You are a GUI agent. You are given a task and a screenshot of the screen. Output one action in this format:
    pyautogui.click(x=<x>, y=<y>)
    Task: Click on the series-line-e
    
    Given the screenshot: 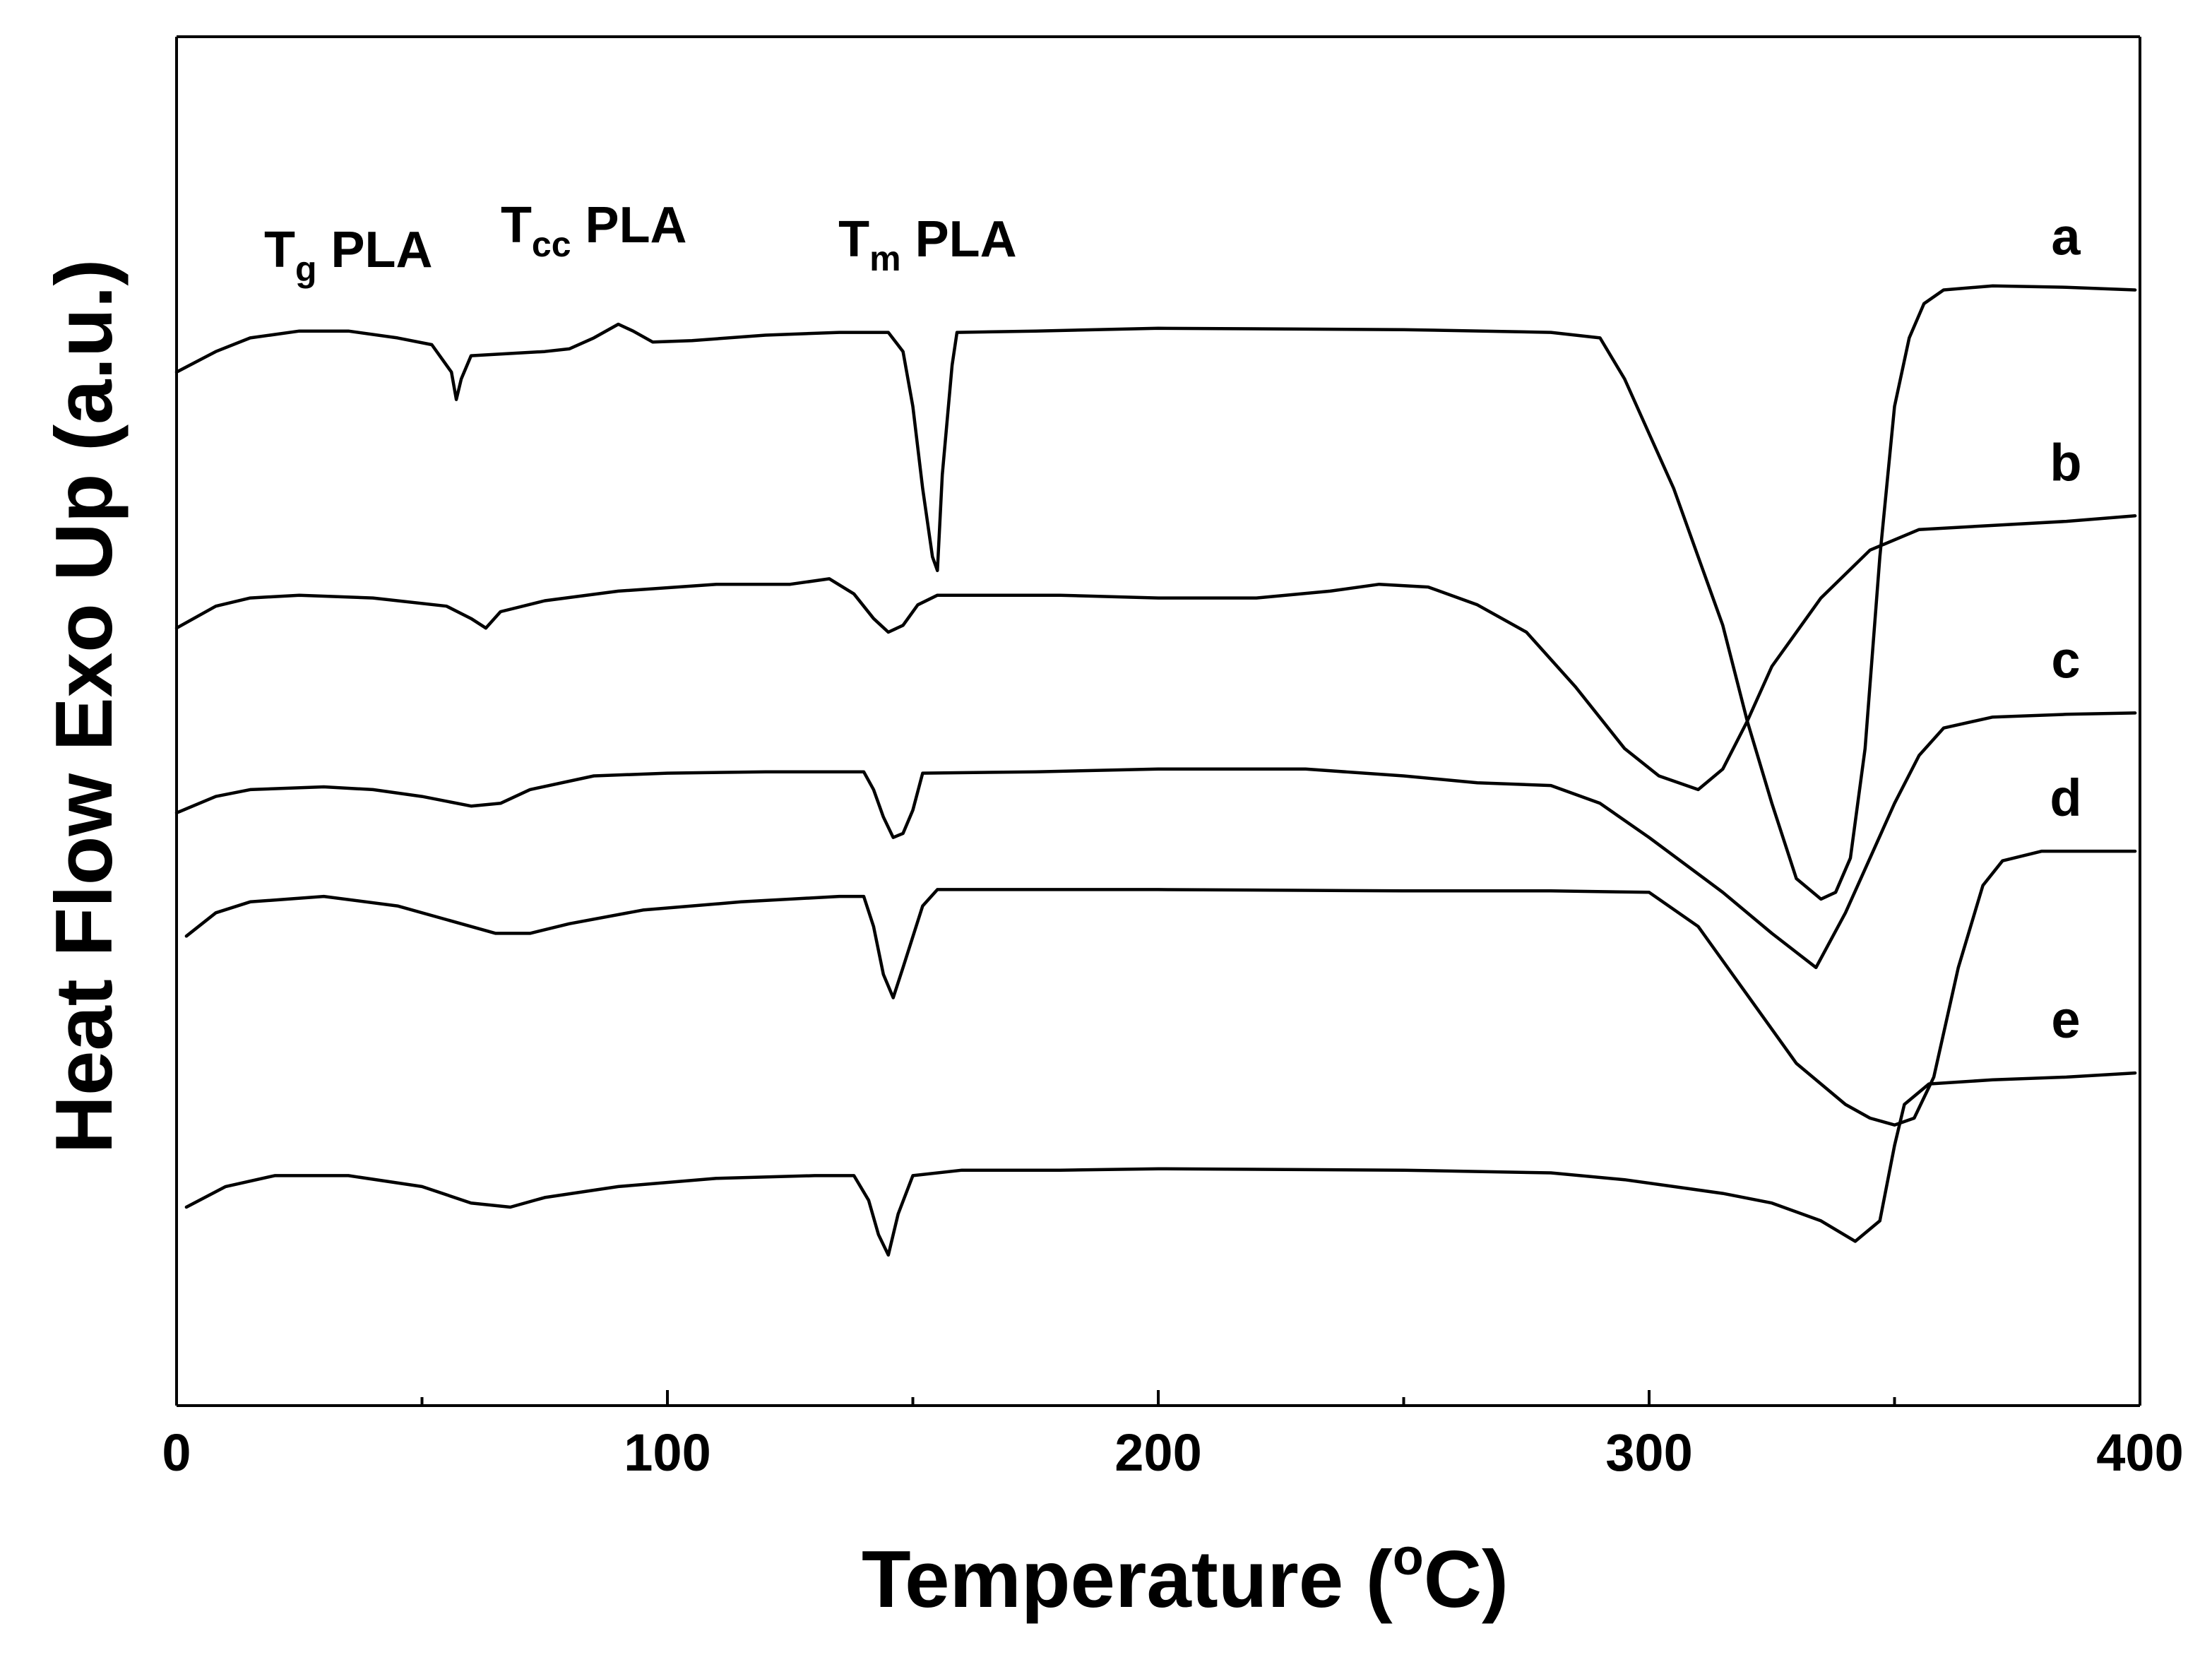 What is the action you would take?
    pyautogui.click(x=1160, y=1164)
    